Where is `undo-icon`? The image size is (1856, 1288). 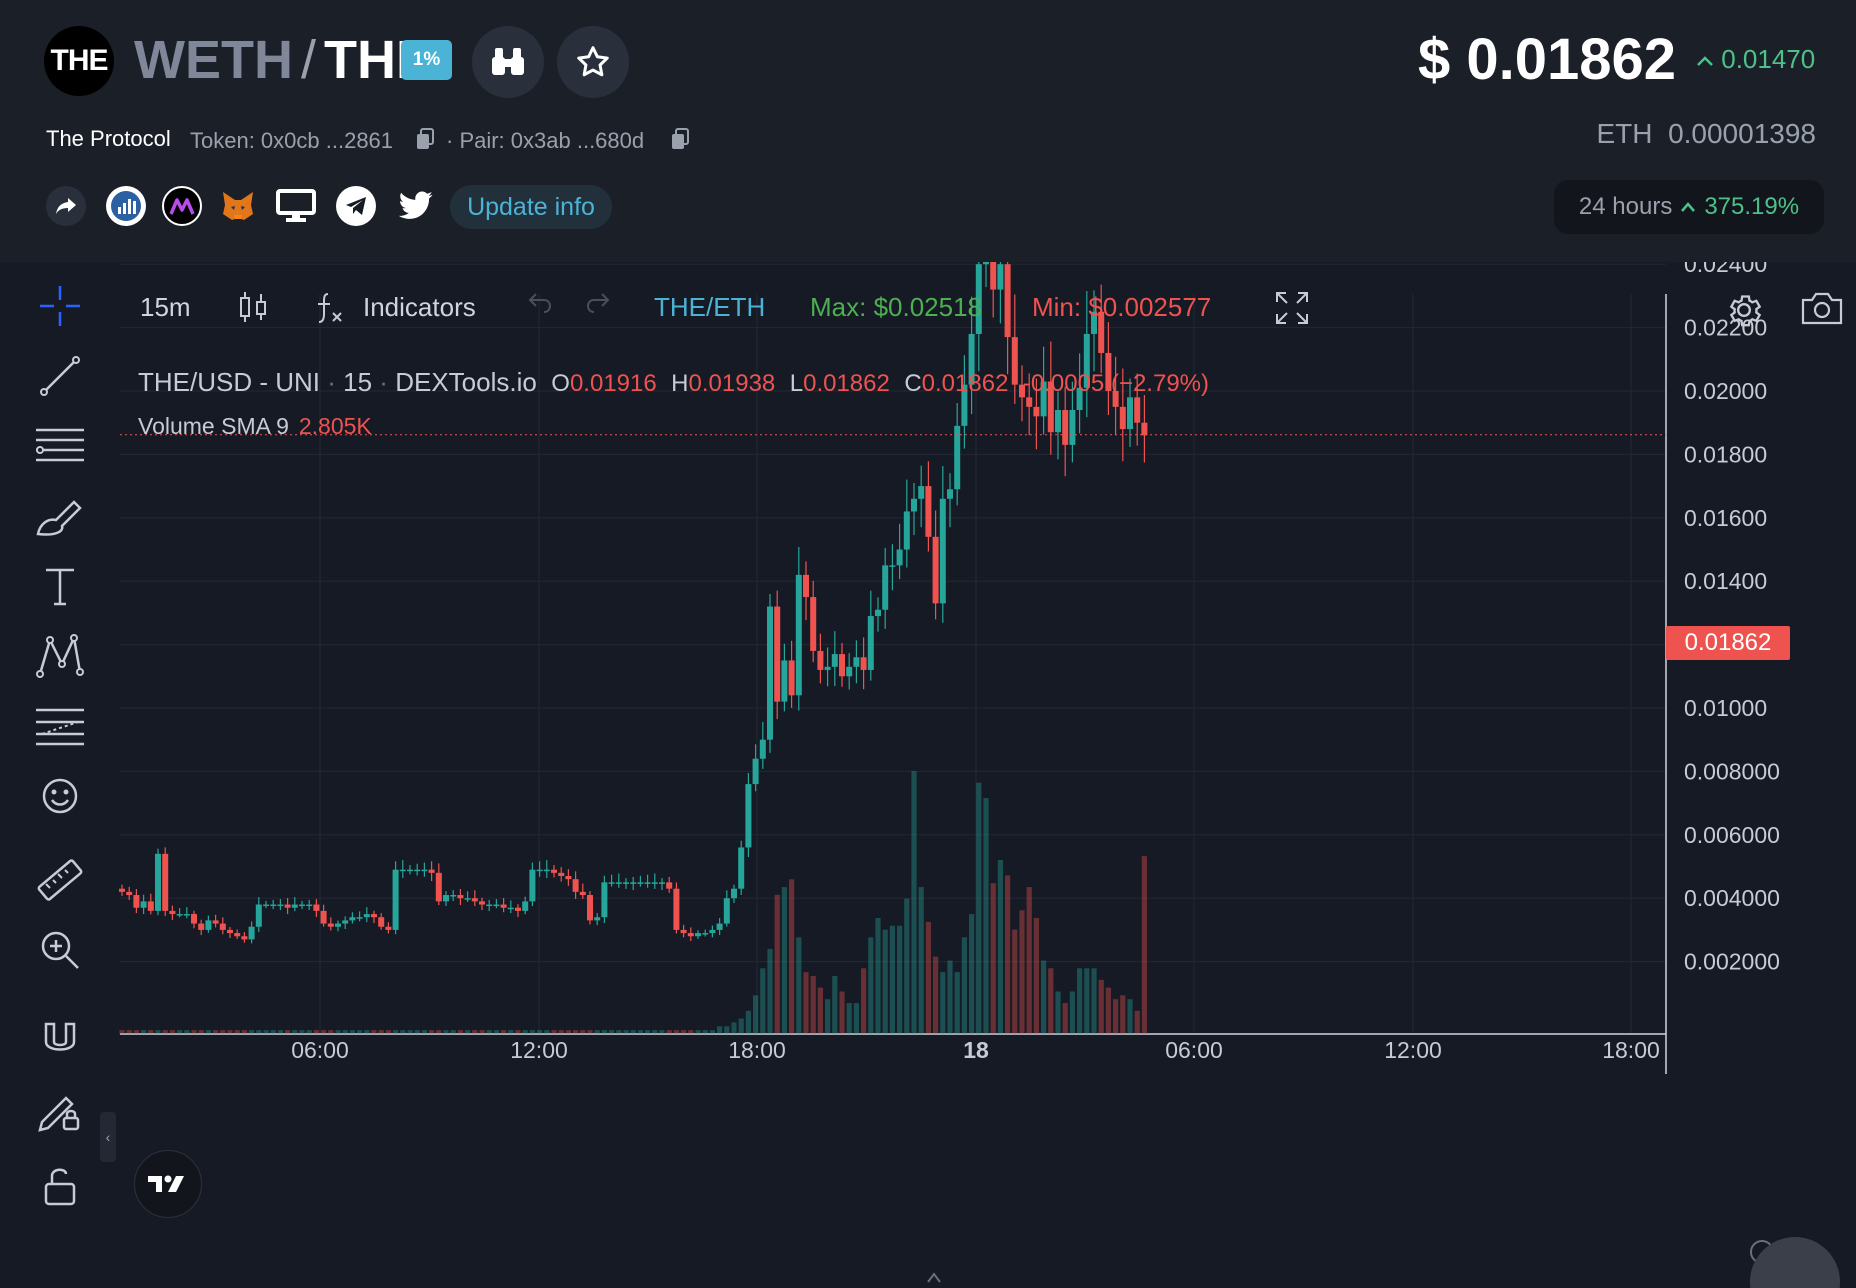 undo-icon is located at coordinates (541, 307).